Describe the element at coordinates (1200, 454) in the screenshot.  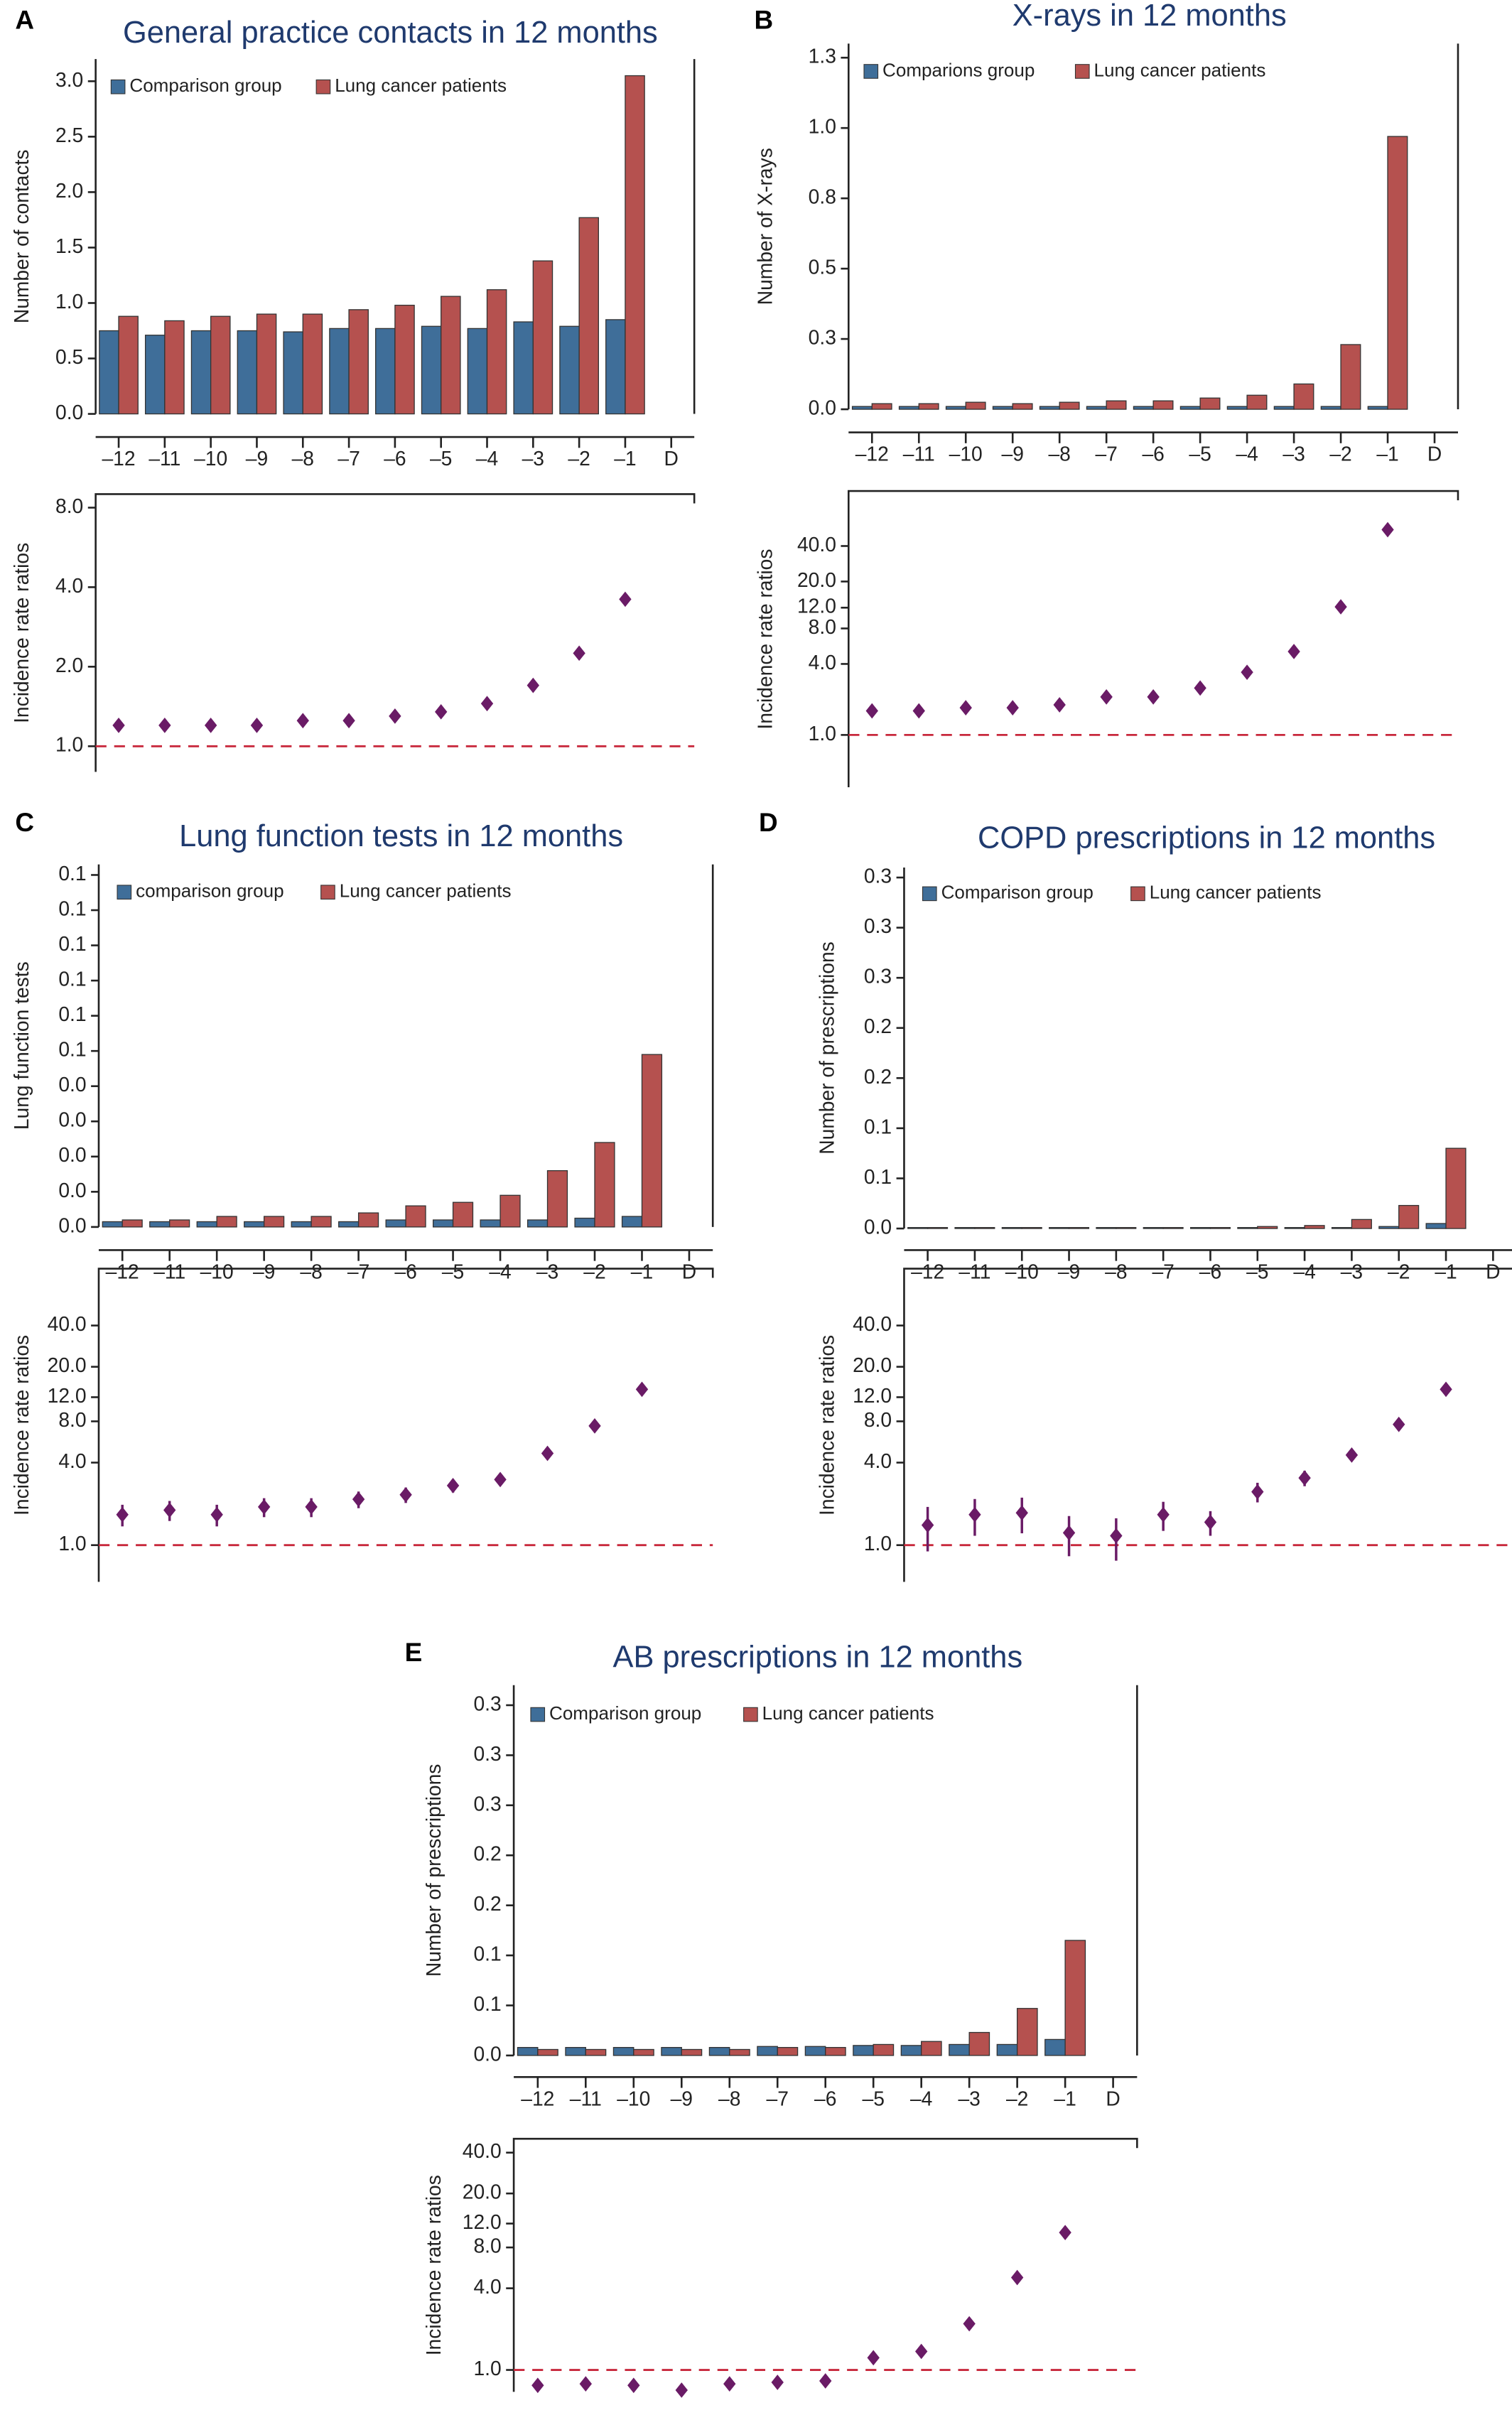
I see `x-tick-label: –5` at that location.